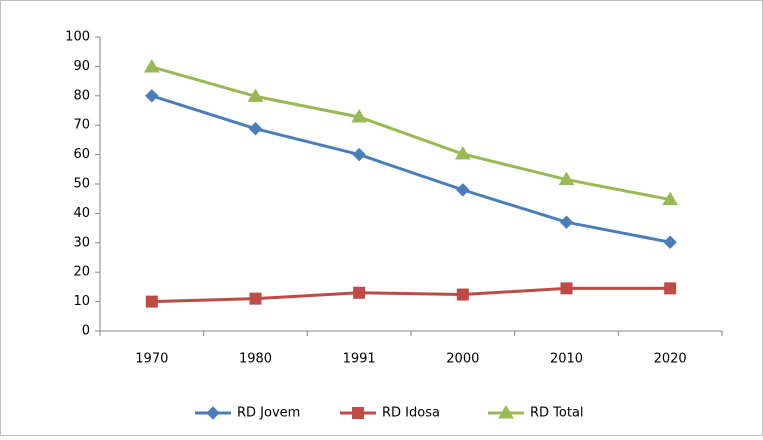  What do you see at coordinates (462, 359) in the screenshot?
I see `x-tick-label: 2000` at bounding box center [462, 359].